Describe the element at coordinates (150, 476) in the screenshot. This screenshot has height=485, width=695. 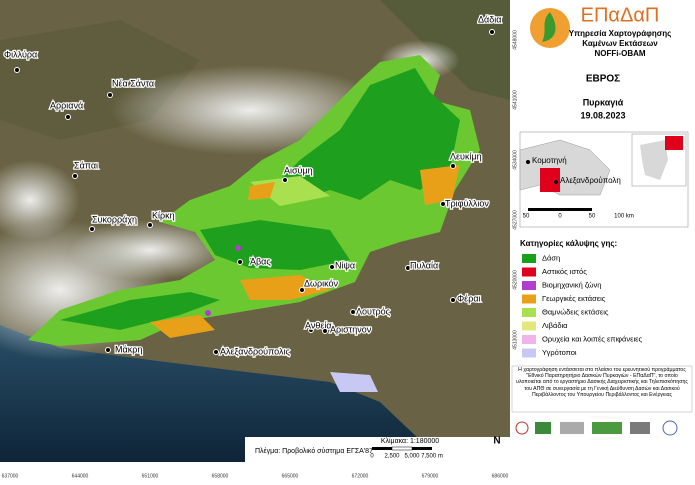
I see `x-coord: 651000` at that location.